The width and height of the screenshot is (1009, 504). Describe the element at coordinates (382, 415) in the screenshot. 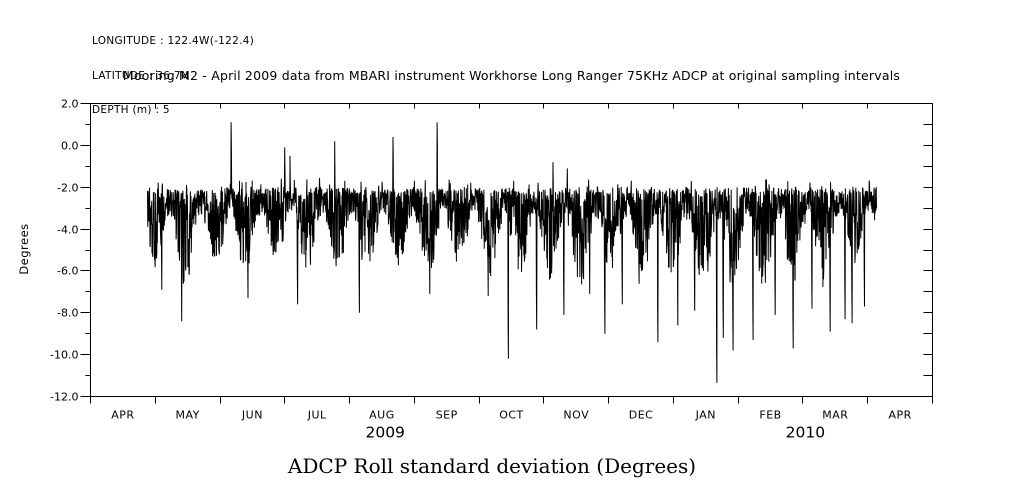

I see `x-tick-label: AUG` at that location.